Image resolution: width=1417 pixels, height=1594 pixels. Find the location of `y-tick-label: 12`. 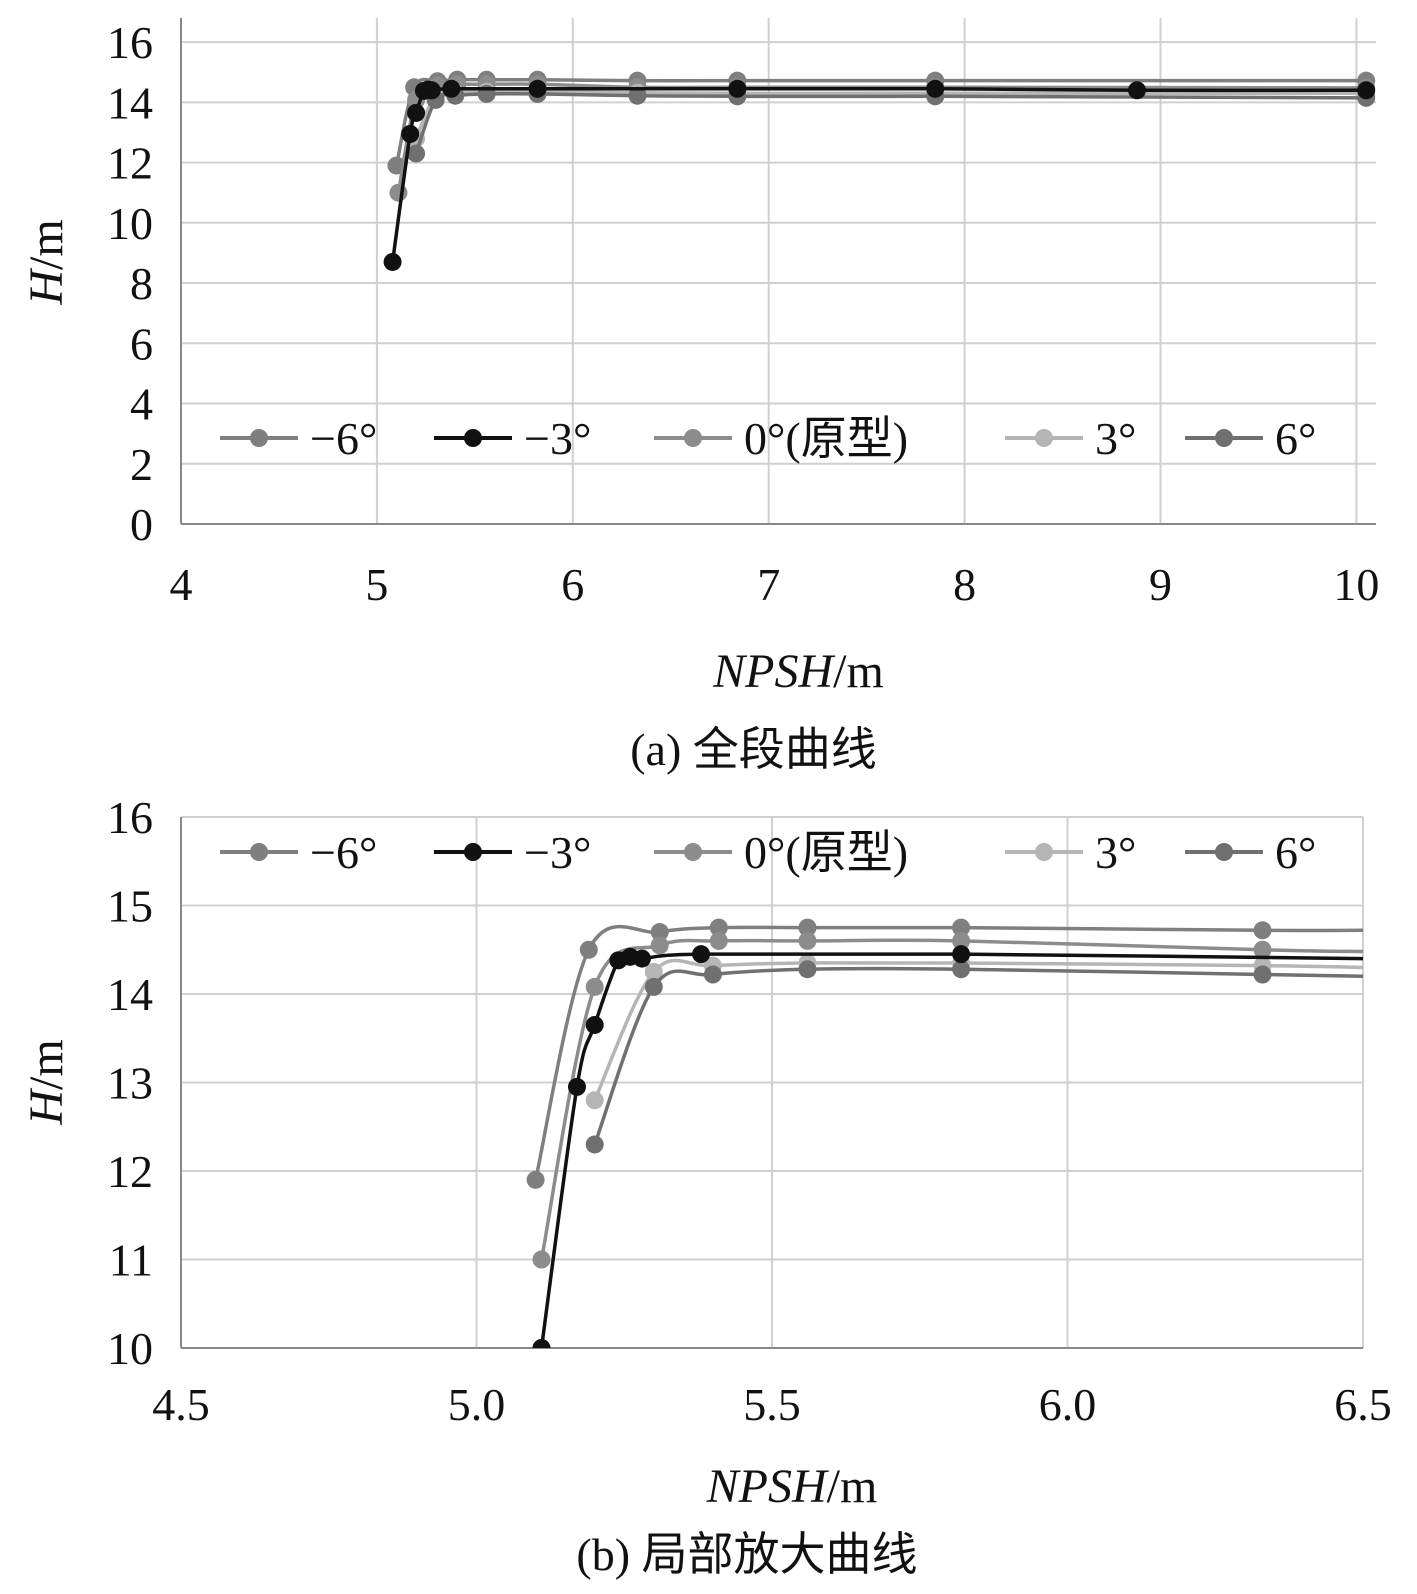

y-tick-label: 12 is located at coordinates (130, 163).